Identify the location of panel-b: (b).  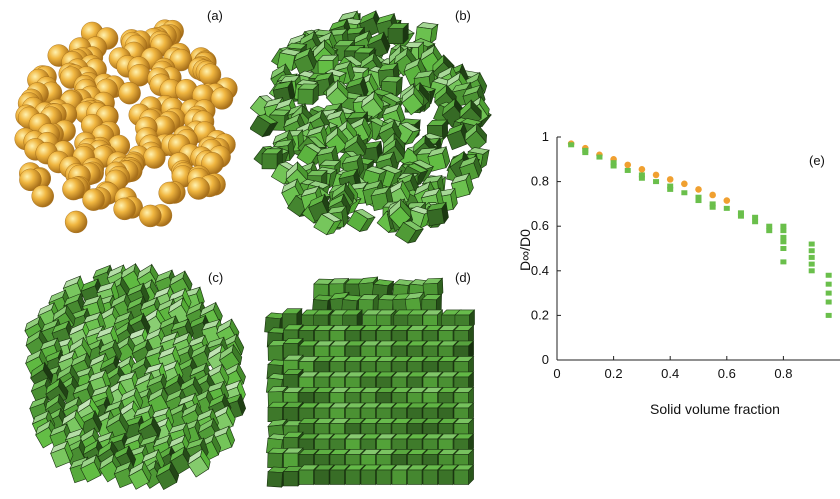
(372, 122).